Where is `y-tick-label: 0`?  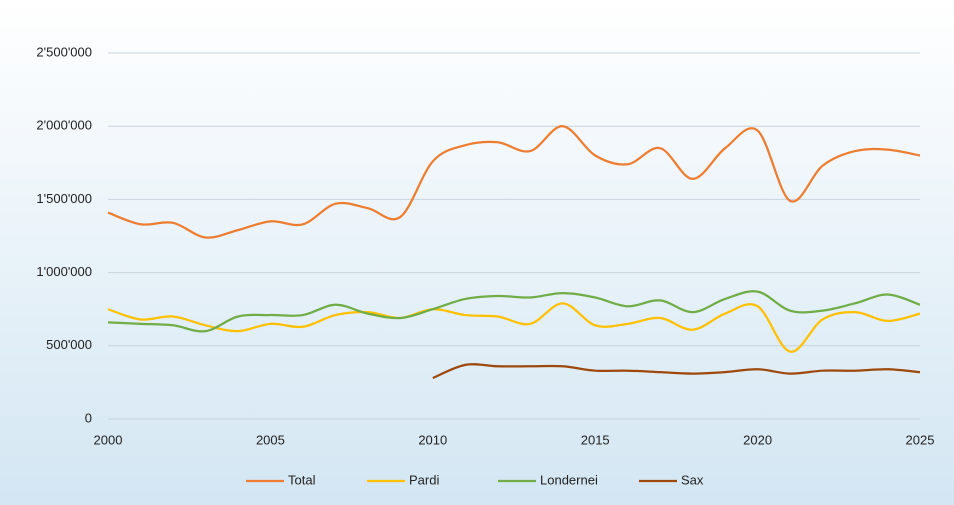
y-tick-label: 0 is located at coordinates (88, 417).